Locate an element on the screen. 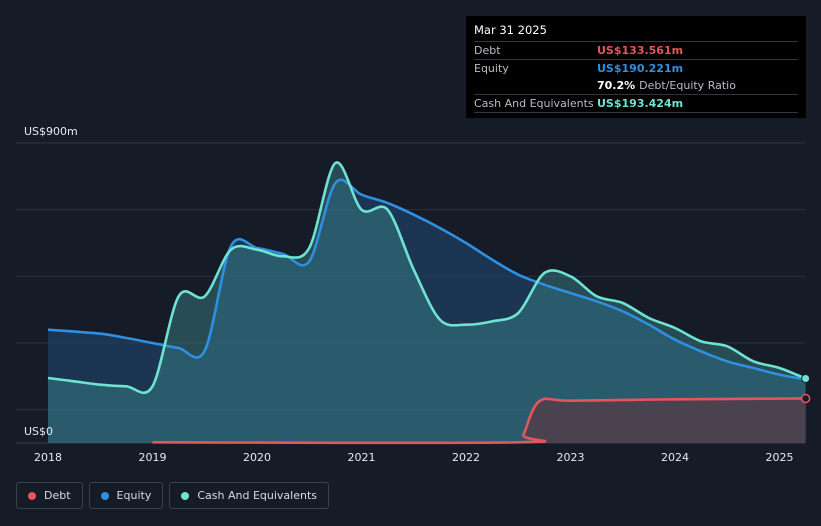 The image size is (821, 526). tooltip-debt-row: Debt US$133.561m is located at coordinates (636, 51).